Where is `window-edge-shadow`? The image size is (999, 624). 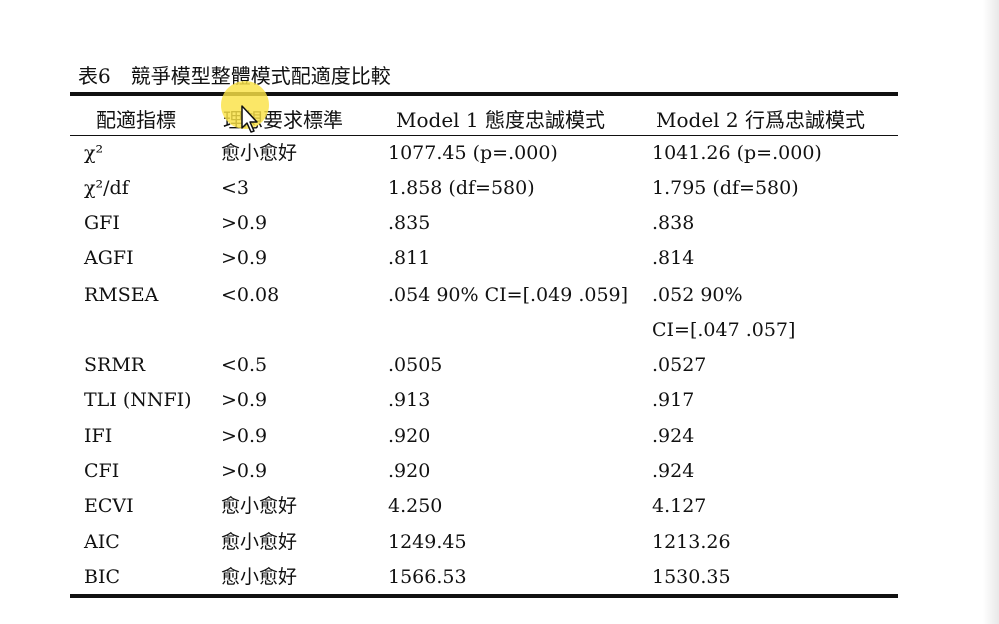
window-edge-shadow is located at coordinates (991, 312).